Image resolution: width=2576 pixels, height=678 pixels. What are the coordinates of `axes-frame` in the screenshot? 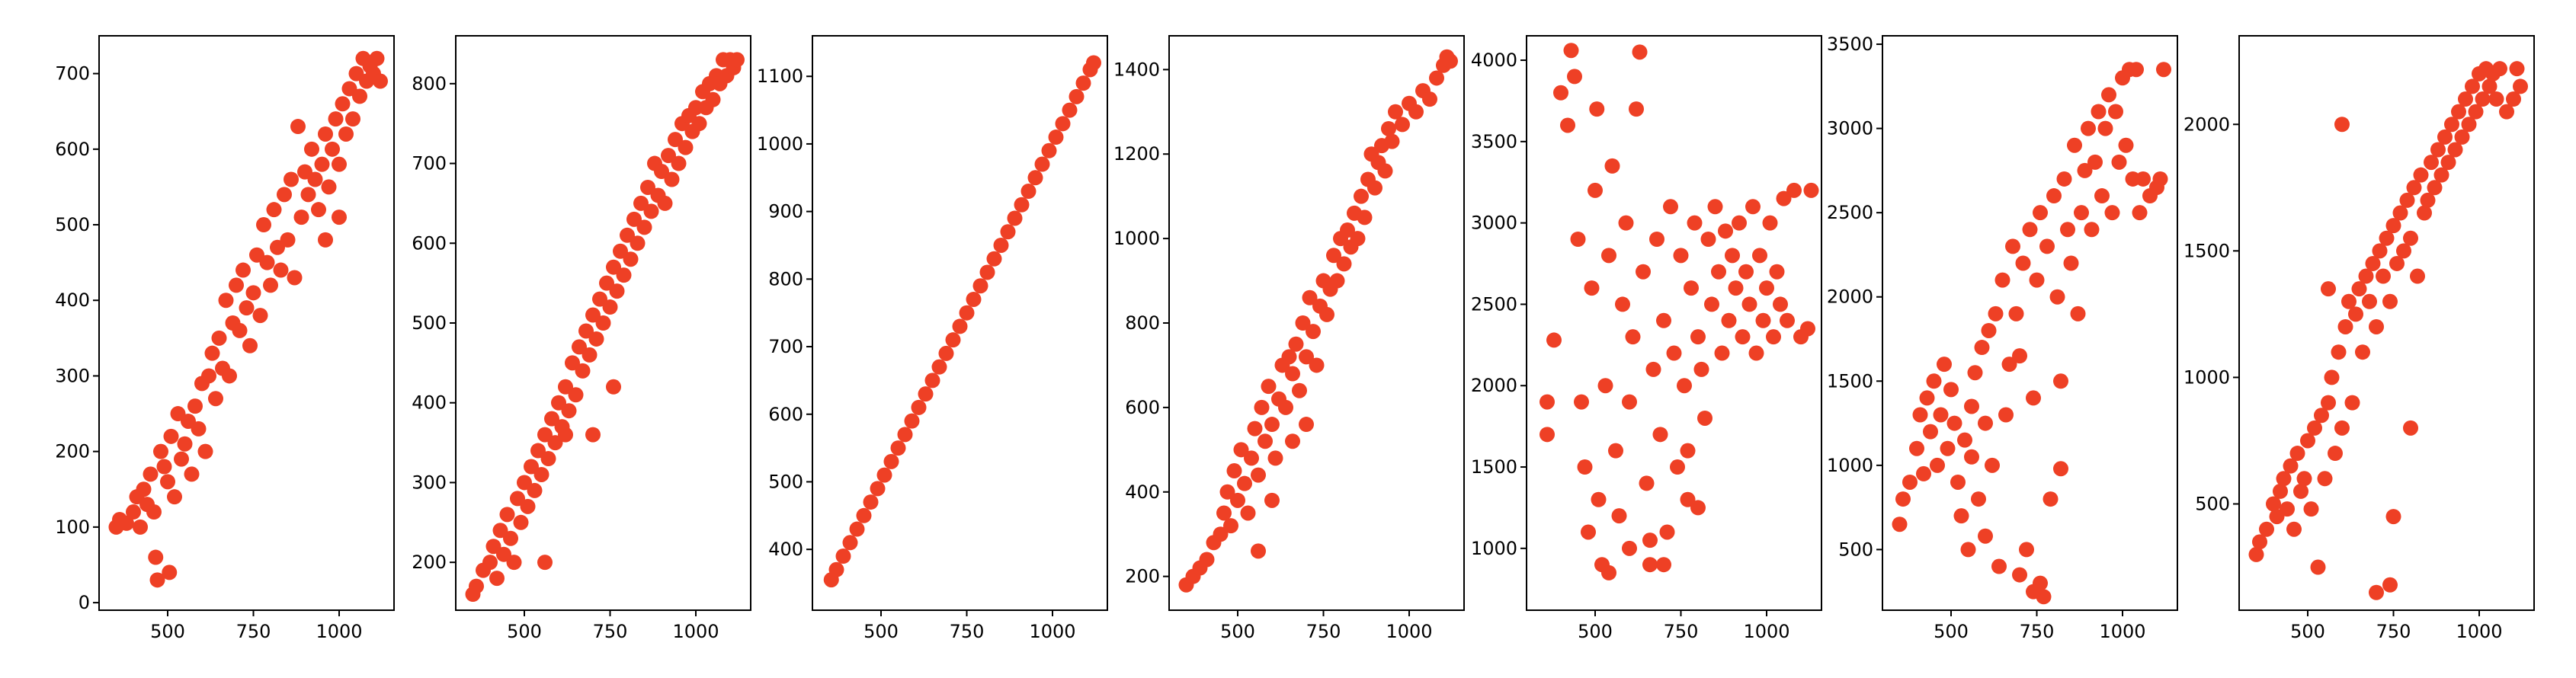 It's located at (2030, 323).